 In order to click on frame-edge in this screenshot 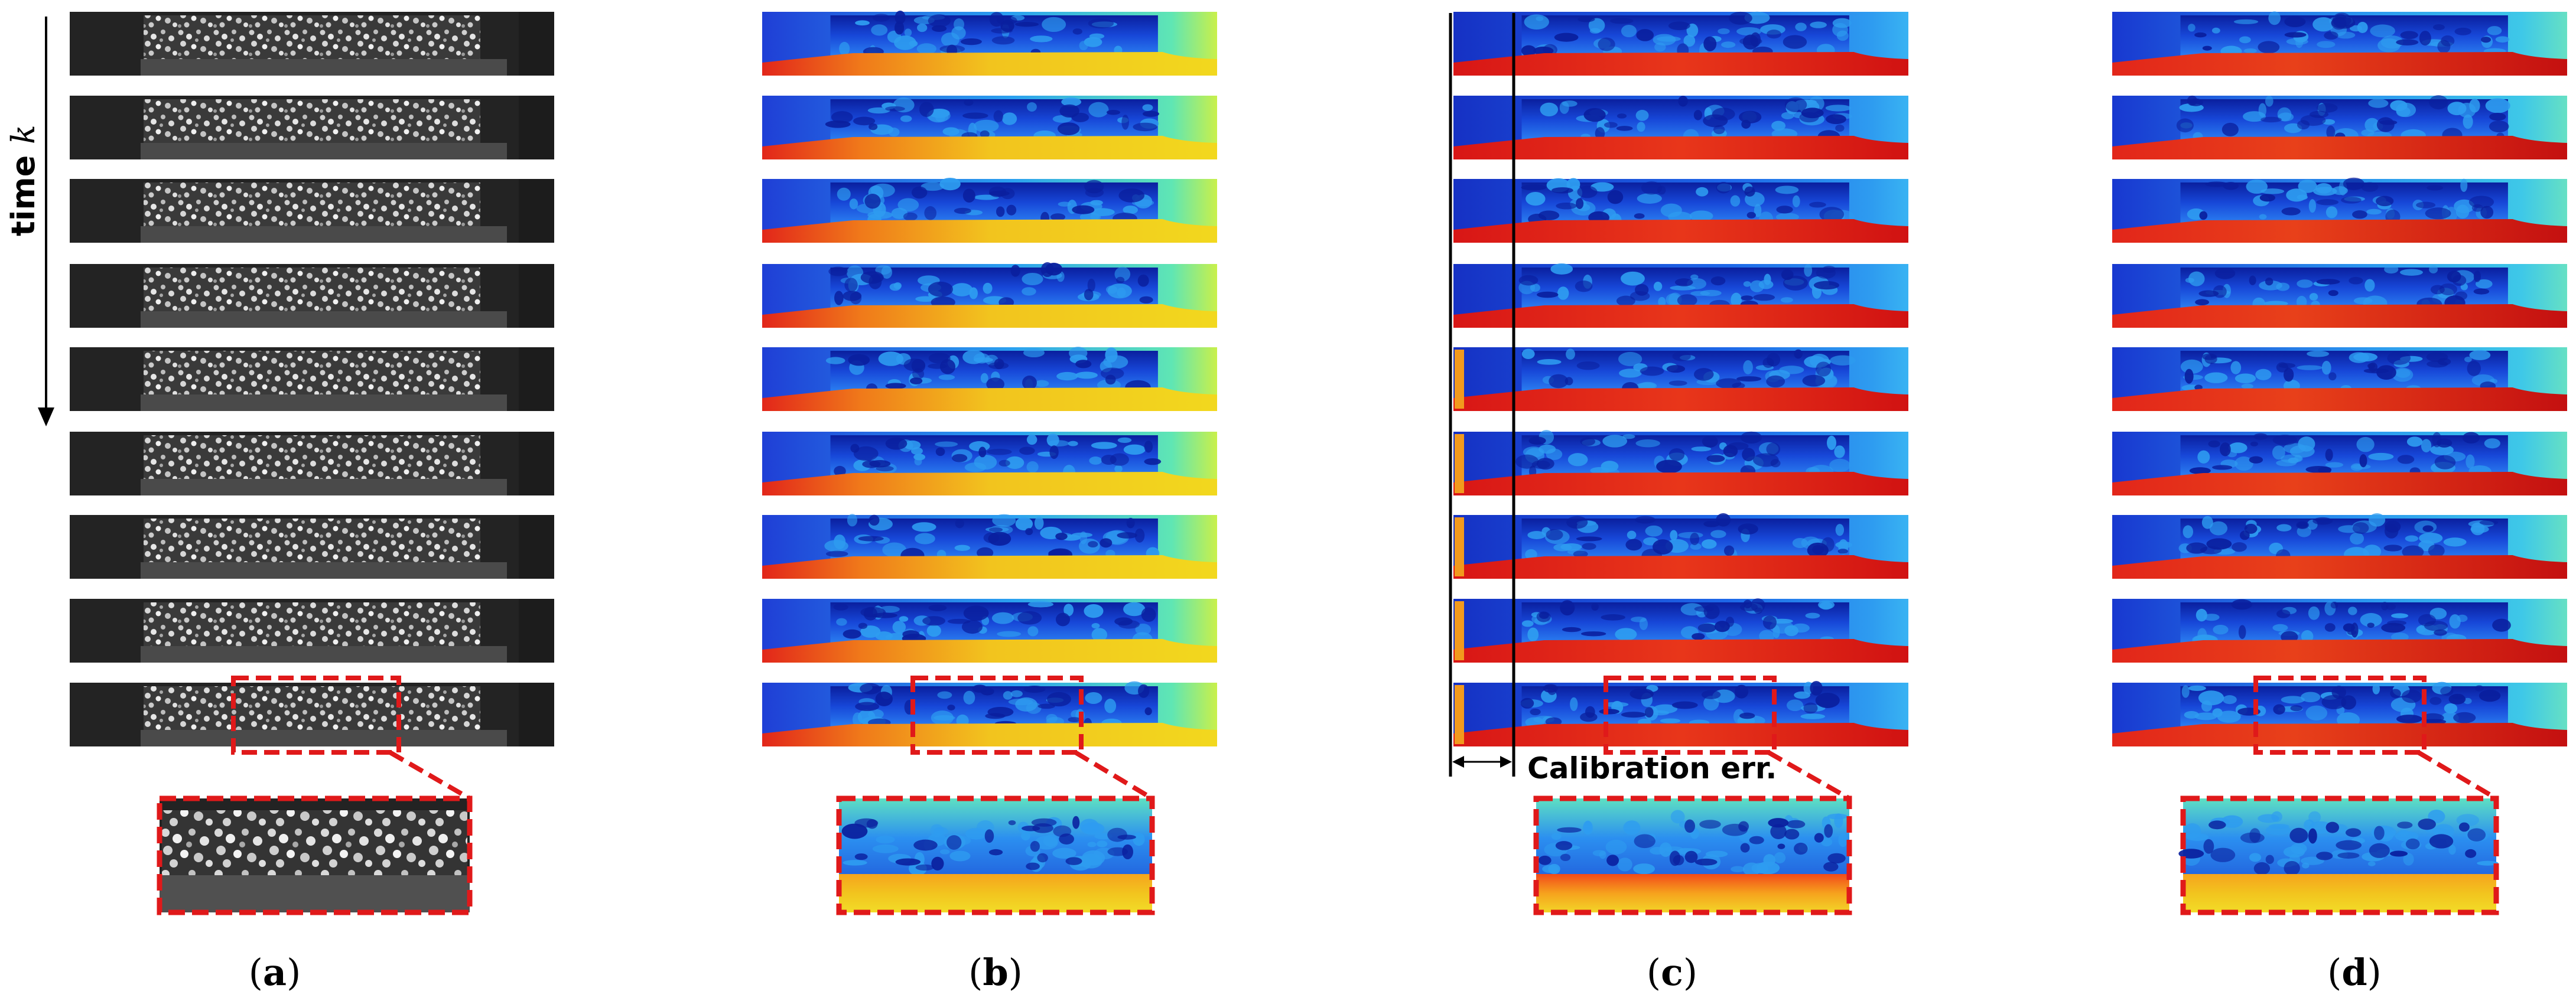, I will do `click(537, 127)`.